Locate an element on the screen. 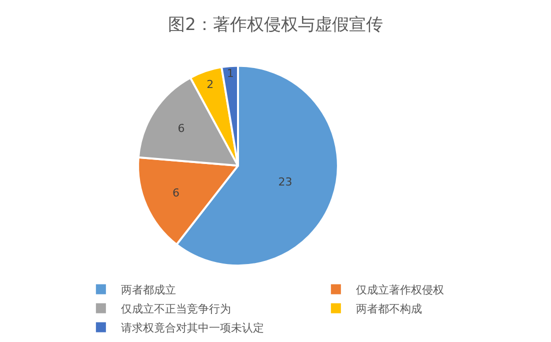 This screenshot has height=342, width=551. chart-title: 图2：著作权侵权与虚假宣传 is located at coordinates (275, 24).